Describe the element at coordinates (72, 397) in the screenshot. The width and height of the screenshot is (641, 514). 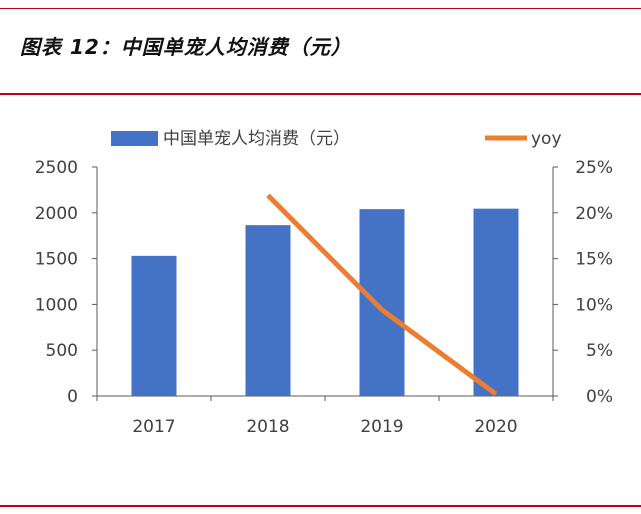
I see `y-tick-label-left: 0` at that location.